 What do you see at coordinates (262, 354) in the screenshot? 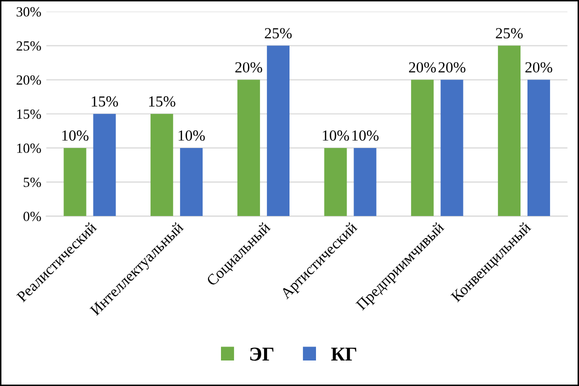
I see `legend-label: ЭГ` at bounding box center [262, 354].